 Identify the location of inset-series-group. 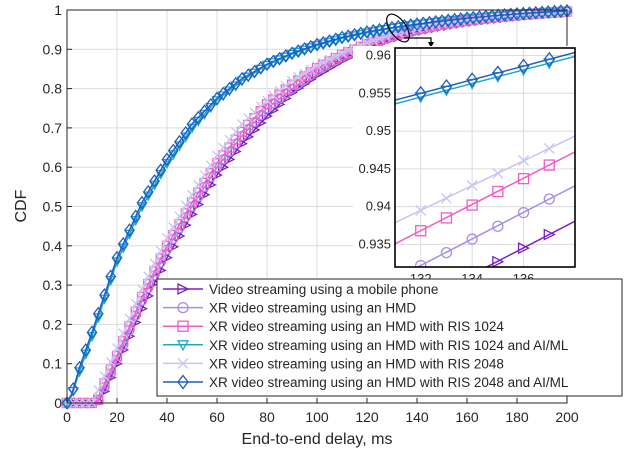
(485, 159).